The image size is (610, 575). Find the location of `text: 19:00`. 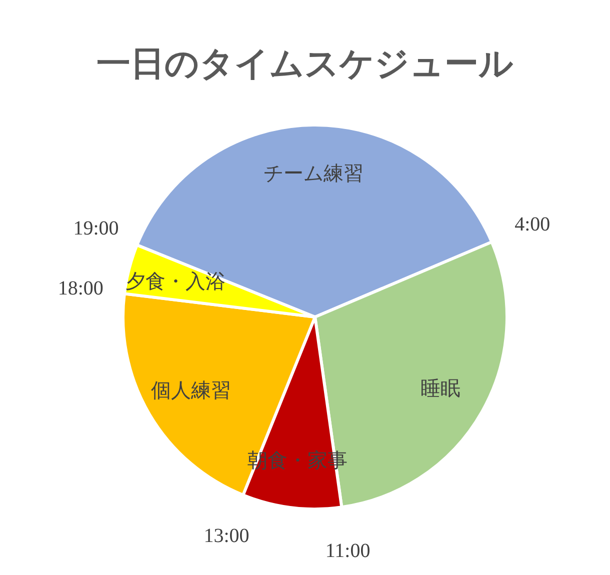

text: 19:00 is located at coordinates (96, 229).